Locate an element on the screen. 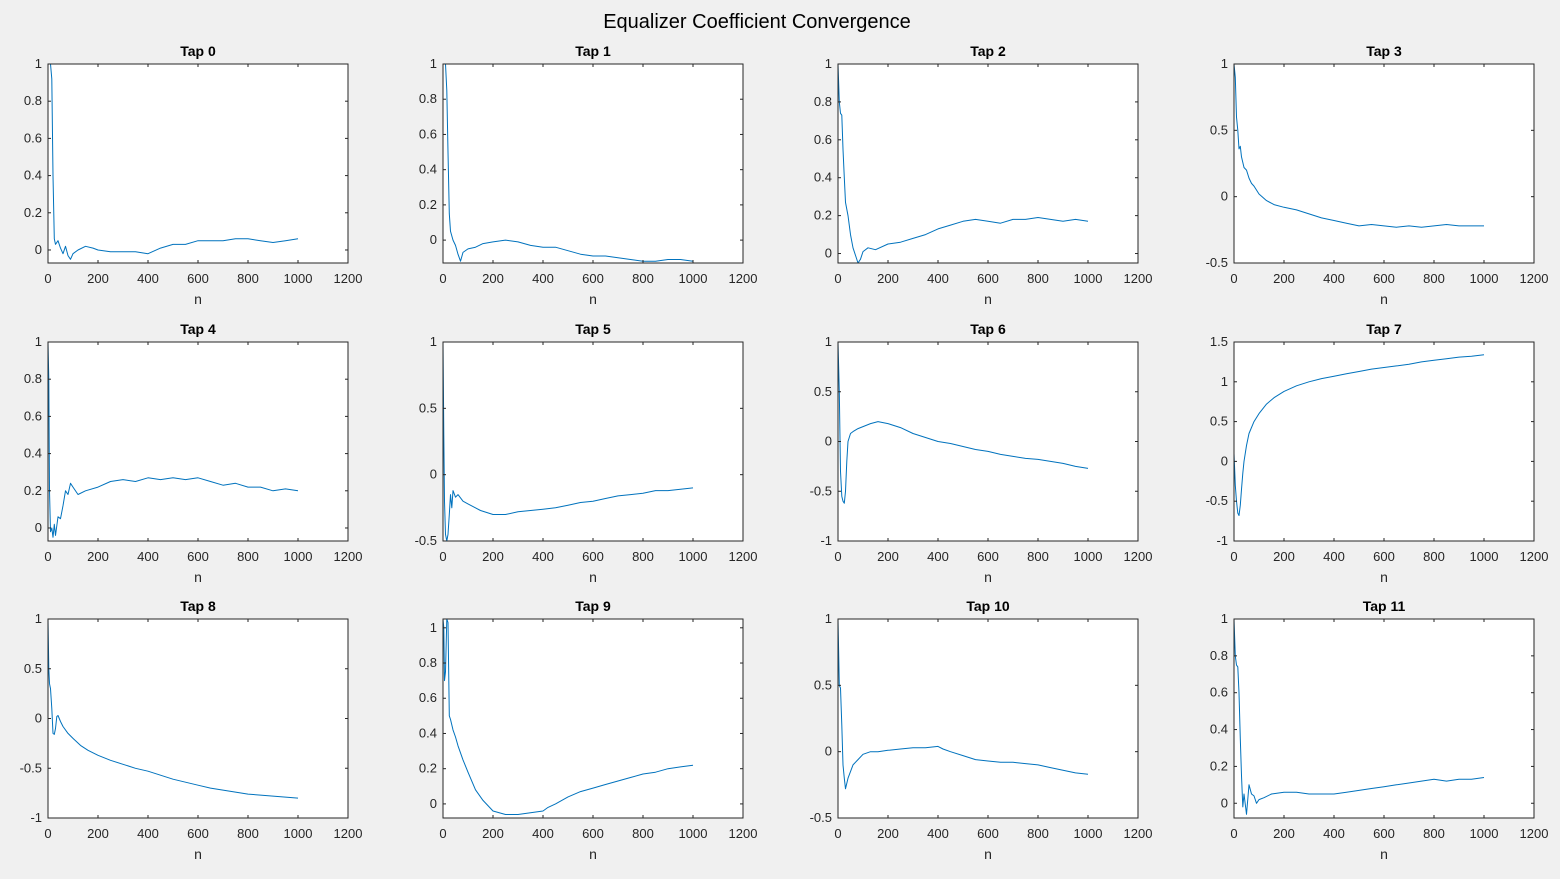  subplot-tap-10: Tap 100 200 400 600 800 1000 1200-0.500.51n is located at coordinates (981, 730).